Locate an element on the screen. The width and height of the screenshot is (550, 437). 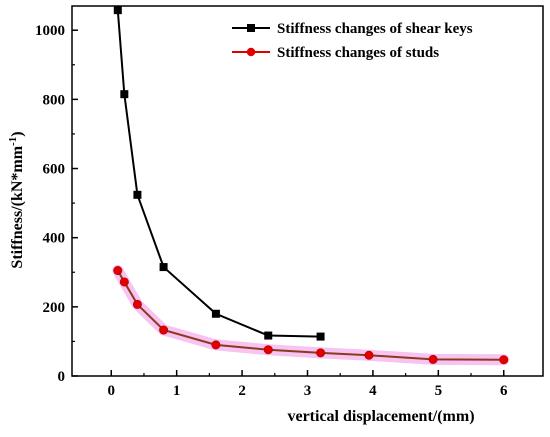
x-tick-label: 1 is located at coordinates (177, 391).